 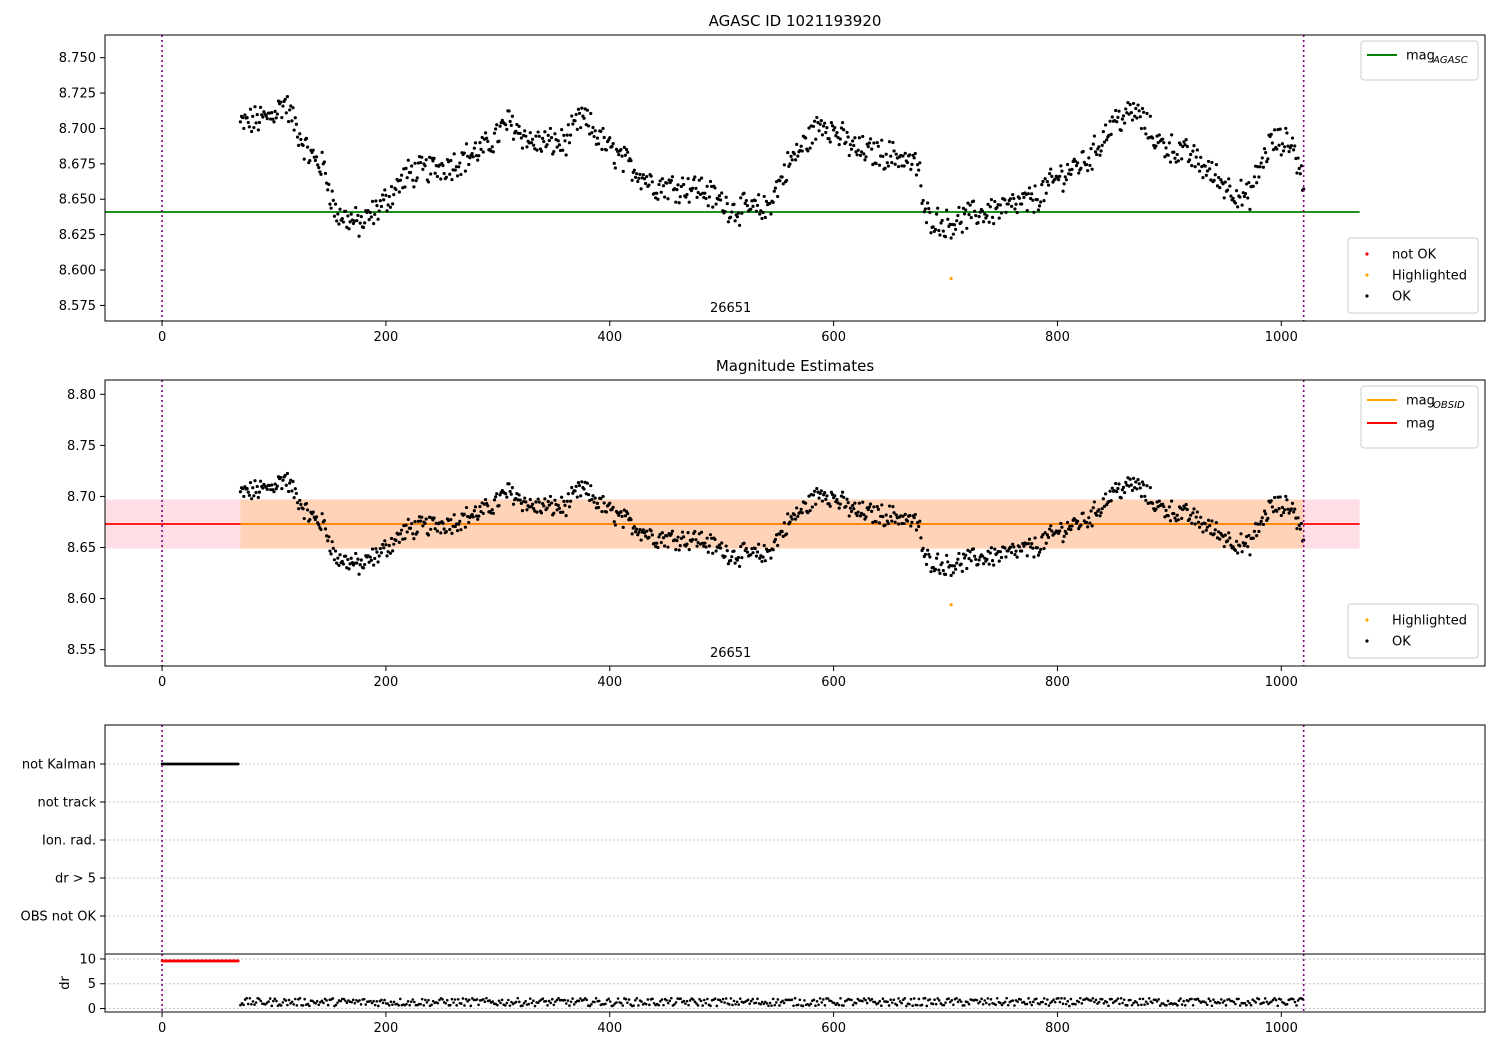 What do you see at coordinates (162, 1028) in the screenshot?
I see `p4-xtick-label: 0` at bounding box center [162, 1028].